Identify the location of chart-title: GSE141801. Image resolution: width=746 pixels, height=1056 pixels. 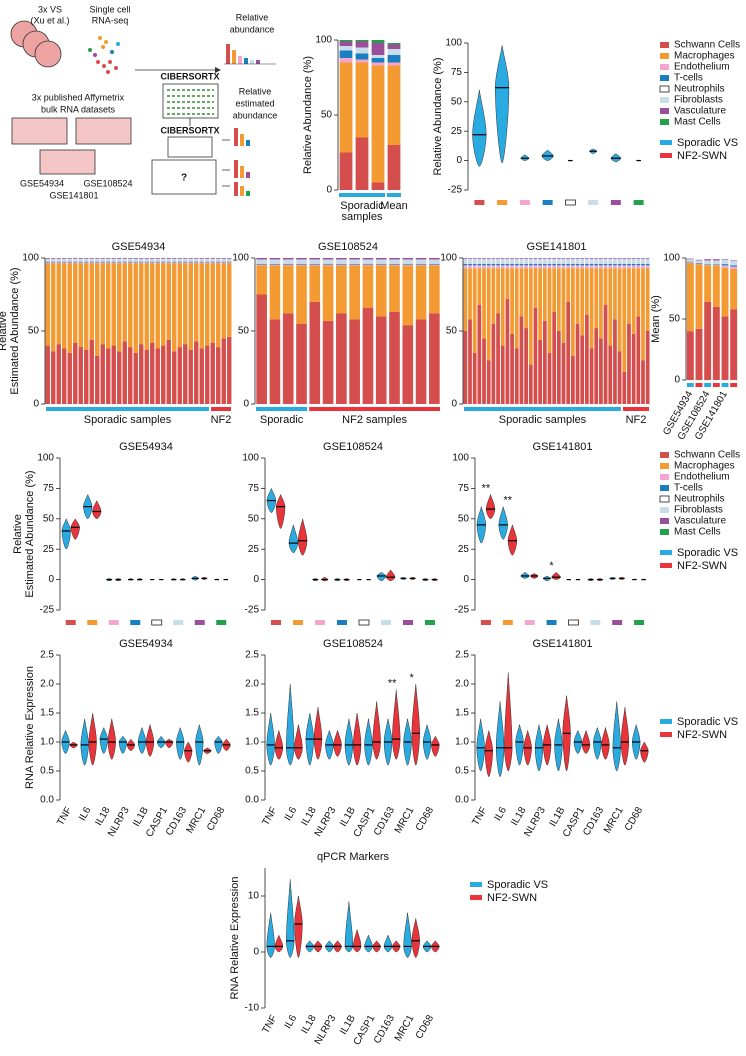
(563, 644).